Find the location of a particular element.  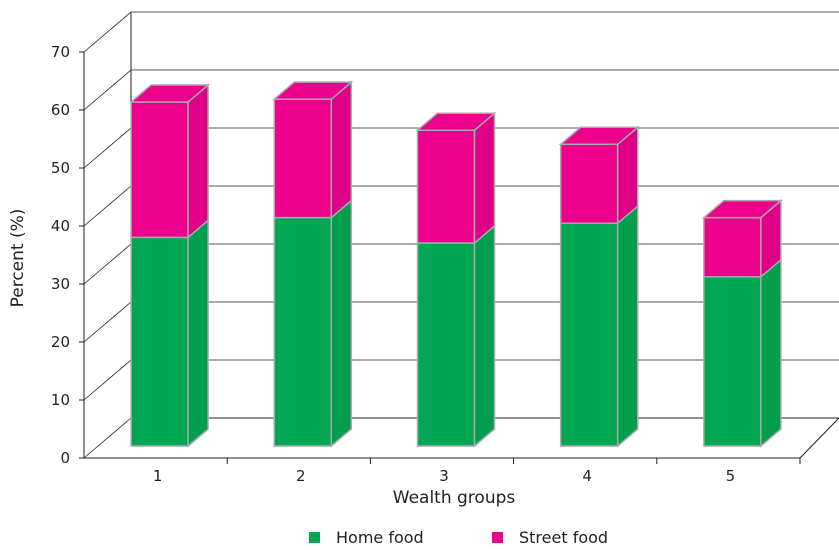

x-tick-labels: 1 2 3 4 5 is located at coordinates (444, 476).